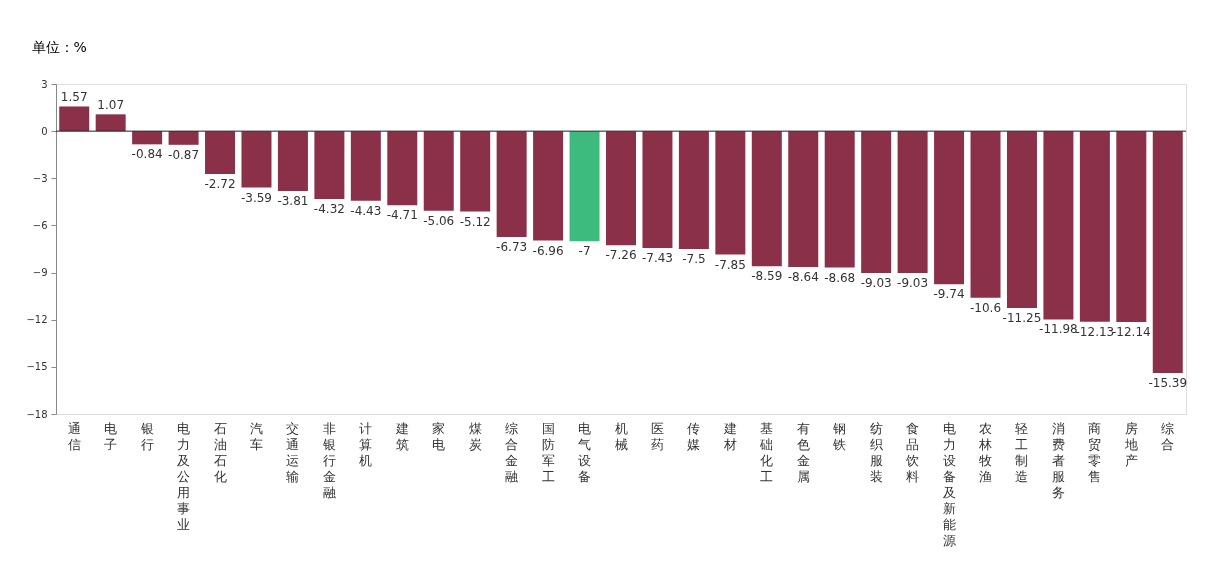  I want to click on data-label: -4.43, so click(366, 210).